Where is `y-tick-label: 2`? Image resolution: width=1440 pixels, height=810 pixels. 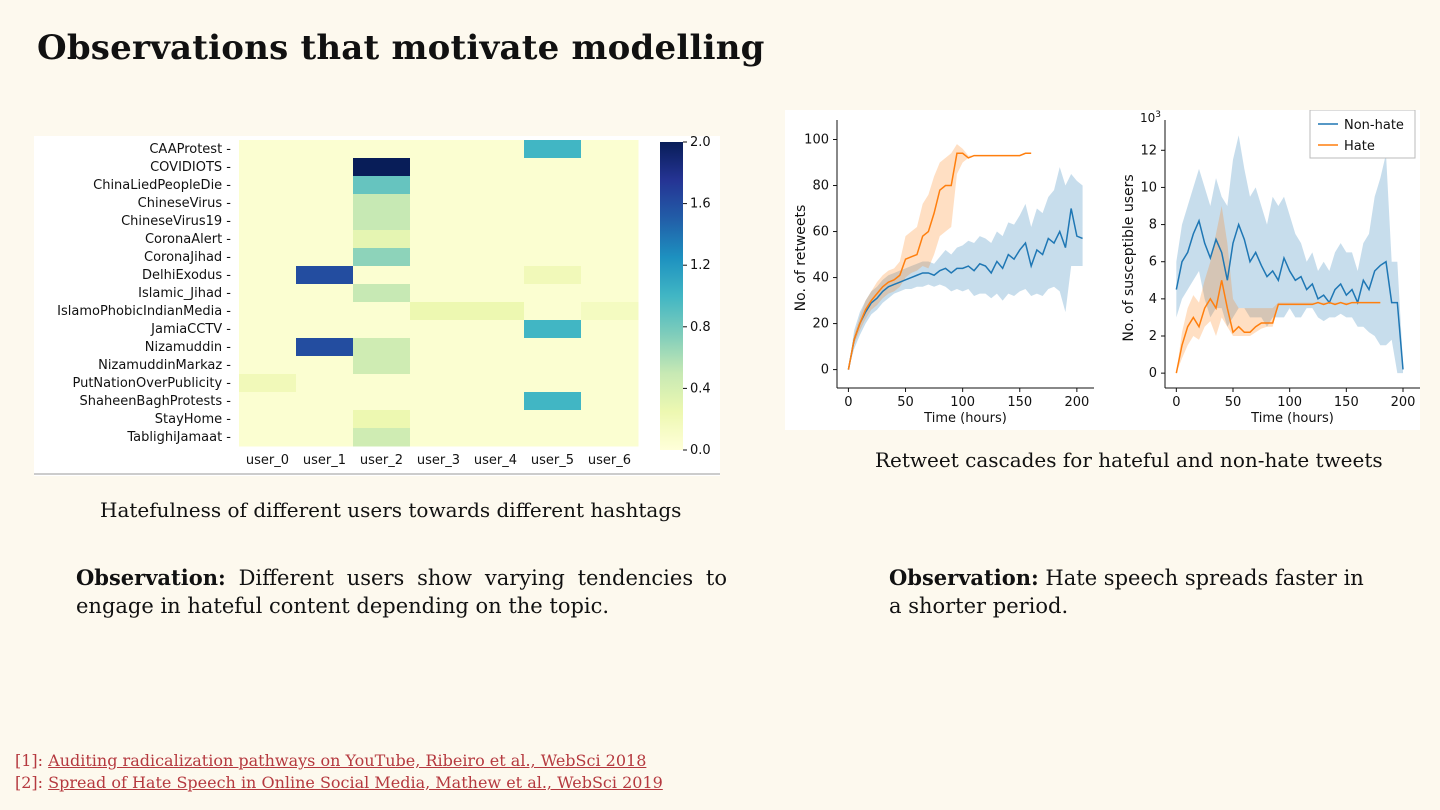 y-tick-label: 2 is located at coordinates (1153, 336).